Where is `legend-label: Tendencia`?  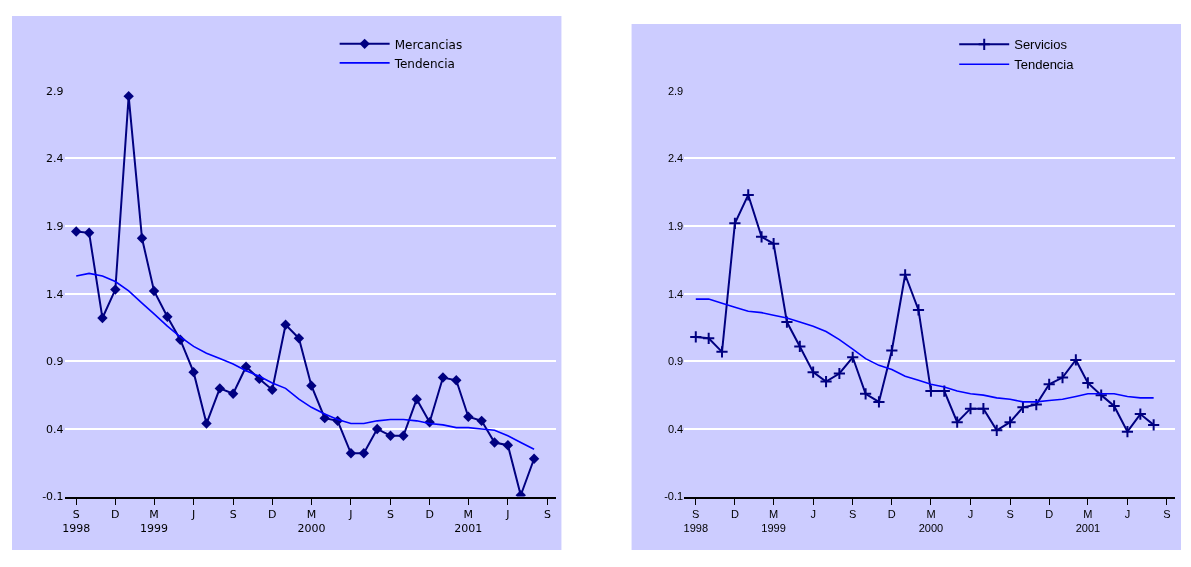 legend-label: Tendencia is located at coordinates (424, 63).